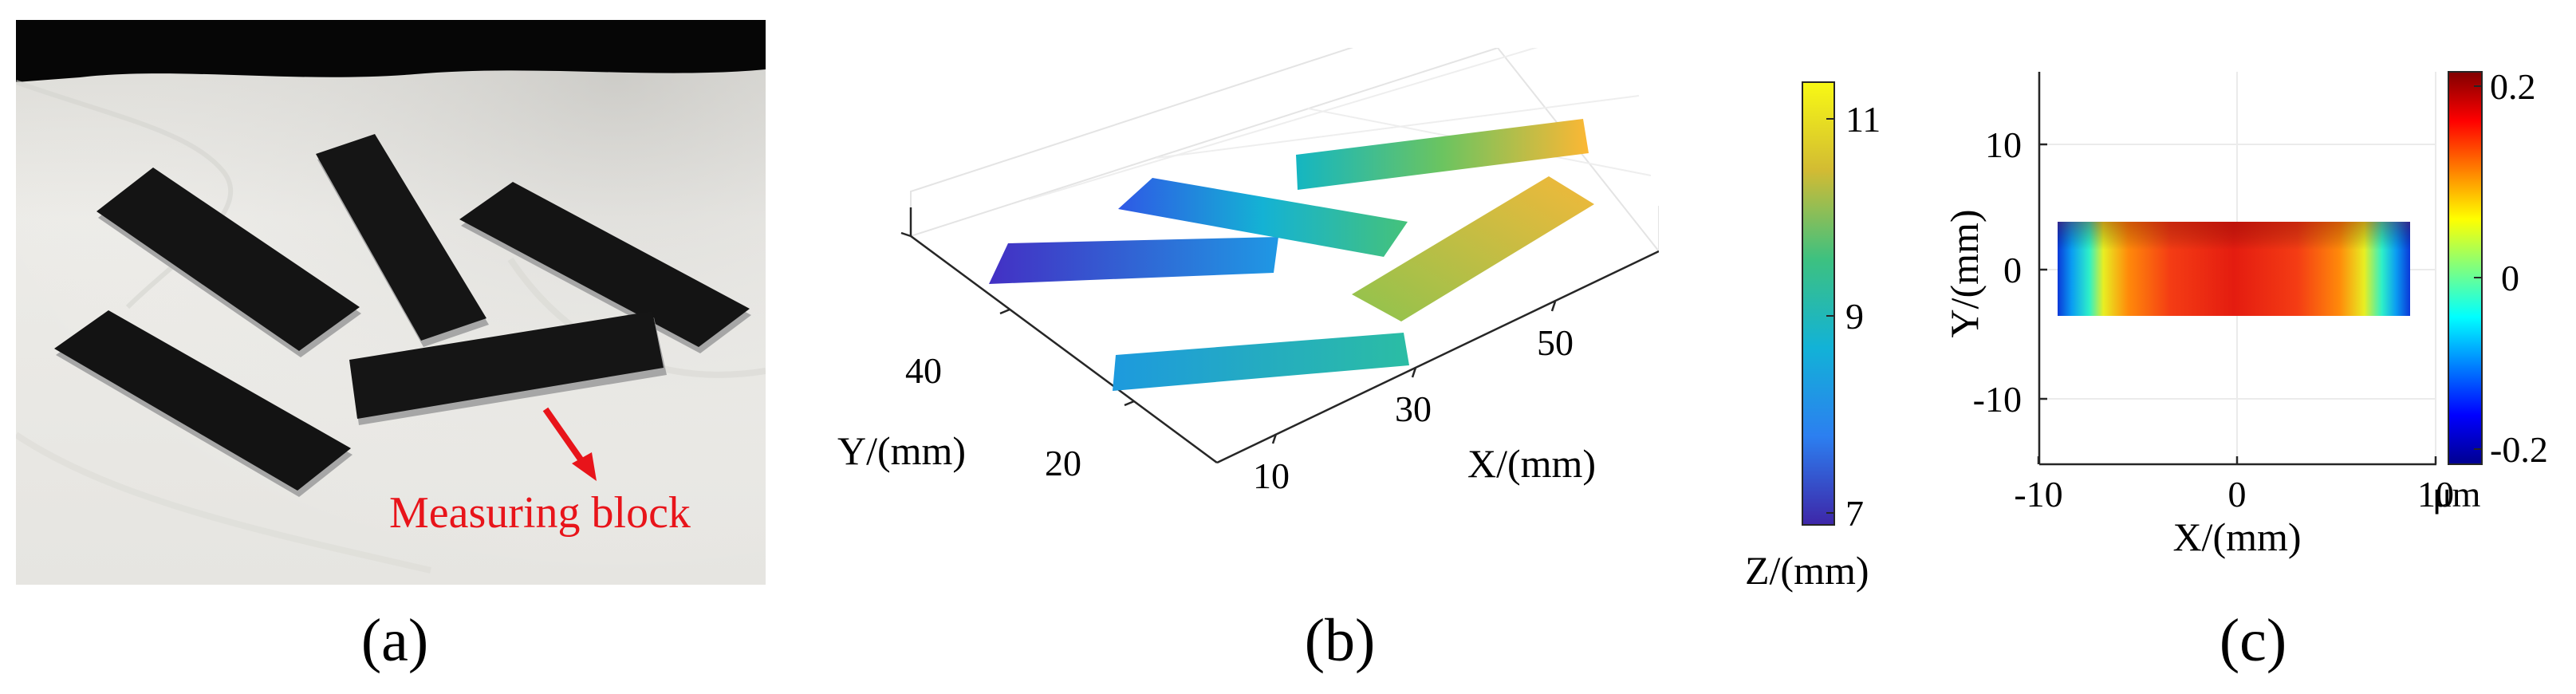  I want to click on colorbar-b-tick-7: 7, so click(1854, 513).